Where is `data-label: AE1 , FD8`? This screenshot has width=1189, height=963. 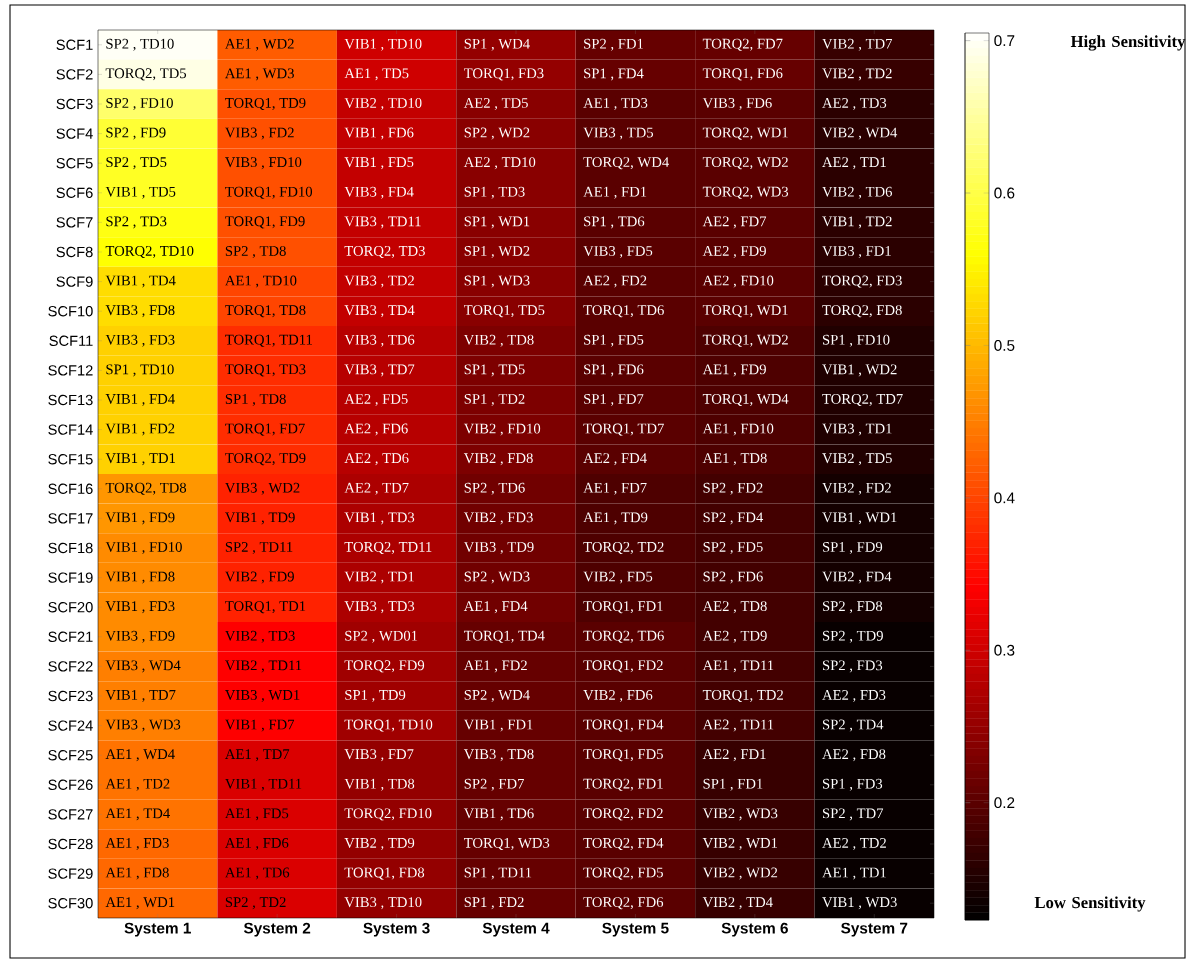
data-label: AE1 , FD8 is located at coordinates (137, 873).